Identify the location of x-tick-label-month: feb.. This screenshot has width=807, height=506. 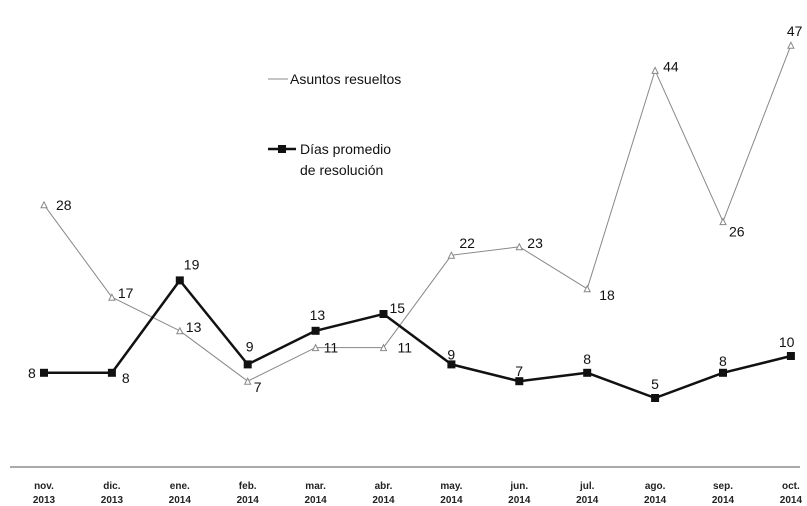
(248, 486).